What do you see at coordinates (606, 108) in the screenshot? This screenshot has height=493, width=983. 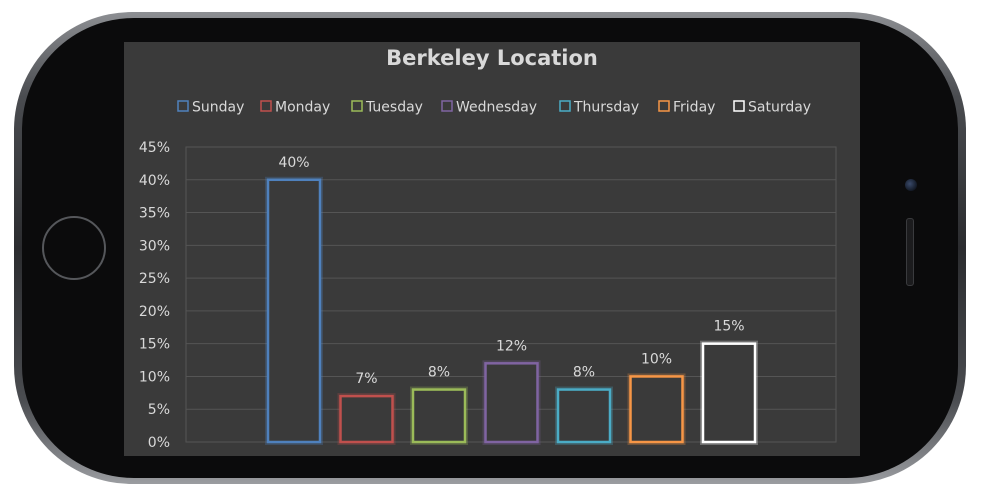 I see `legend-label: Thursday` at bounding box center [606, 108].